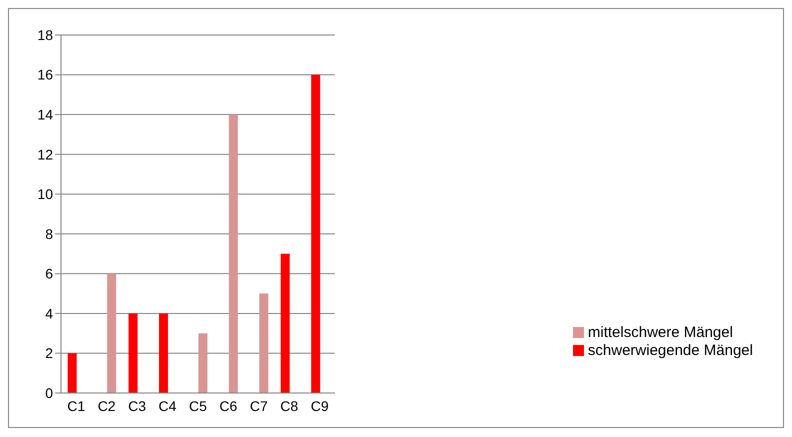 Image resolution: width=792 pixels, height=437 pixels. What do you see at coordinates (45, 74) in the screenshot?
I see `y-tick-label: 16` at bounding box center [45, 74].